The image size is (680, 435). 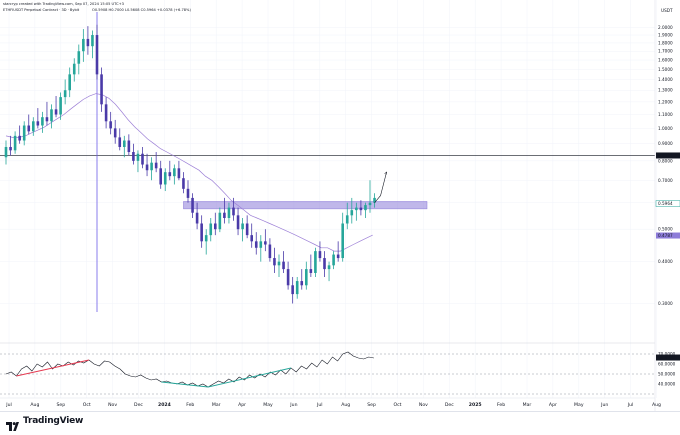 What do you see at coordinates (665, 235) in the screenshot?
I see `price-badge-label: 0.4787` at bounding box center [665, 235].